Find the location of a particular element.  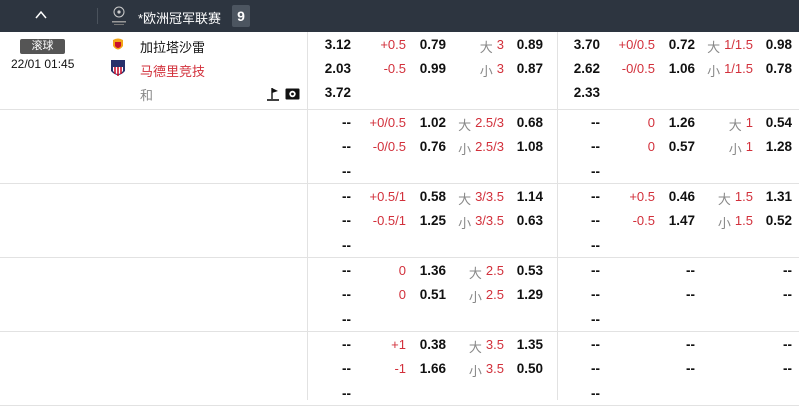

over-under-odds: 1.31 is located at coordinates (778, 196).